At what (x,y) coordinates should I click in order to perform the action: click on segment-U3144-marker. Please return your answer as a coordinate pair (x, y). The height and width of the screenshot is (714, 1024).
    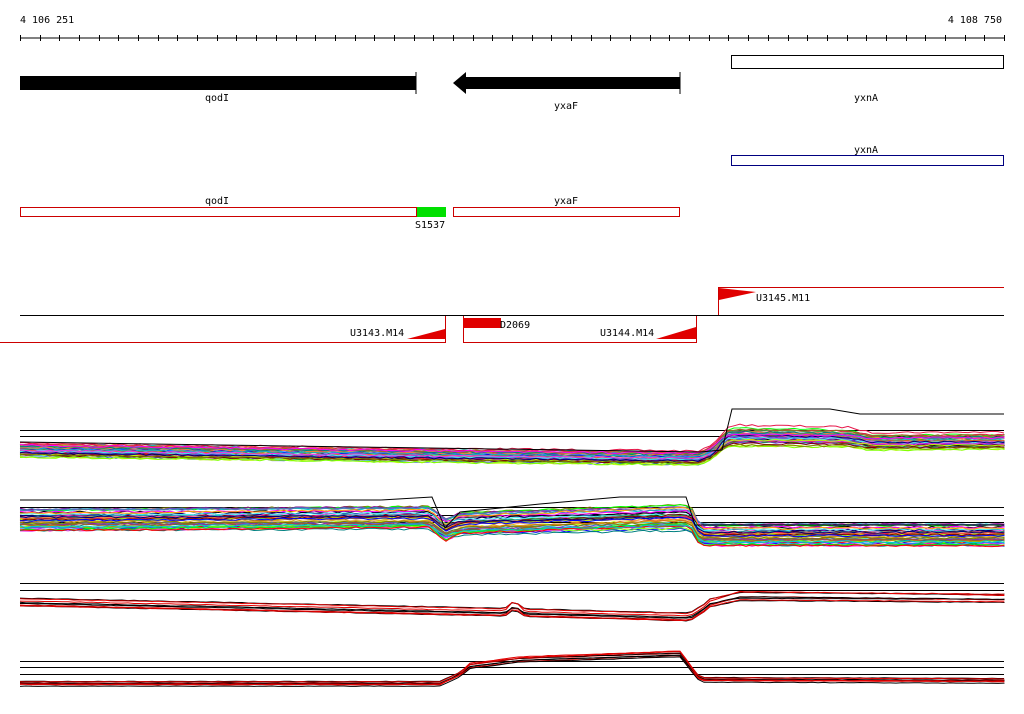
    Looking at the image, I should click on (676, 333).